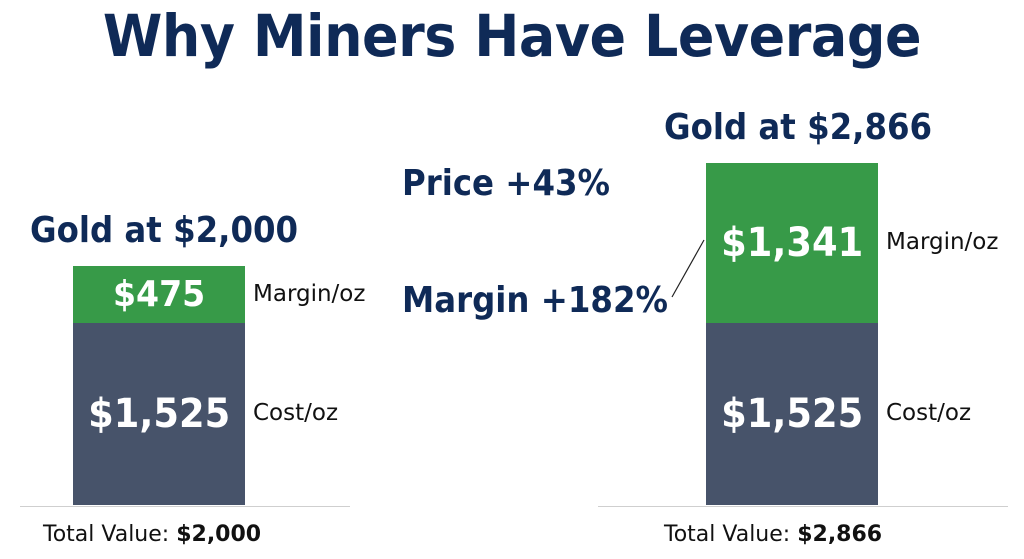  I want to click on left-baseline, so click(185, 506).